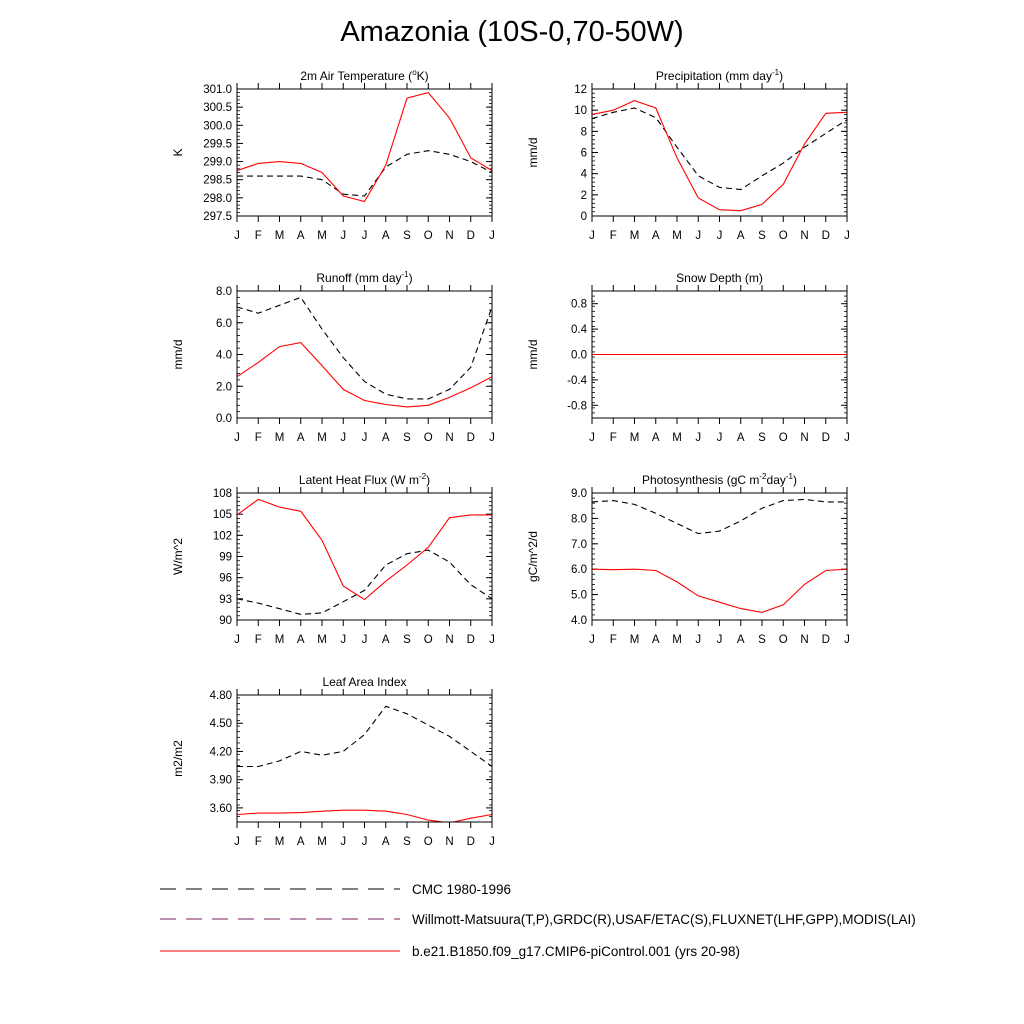  I want to click on panel-title: Latent Heat Flux (W m-2), so click(364, 479).